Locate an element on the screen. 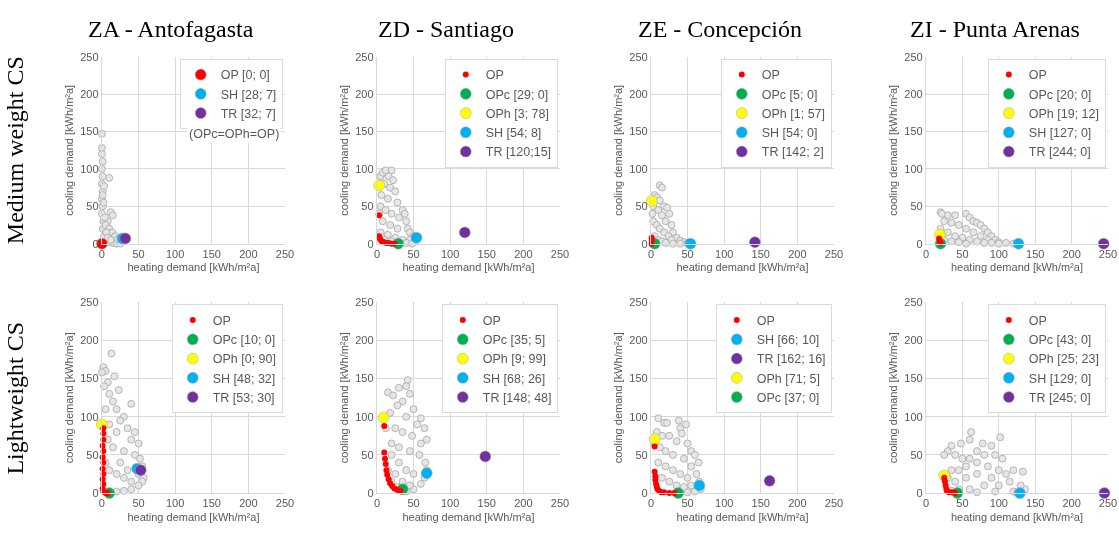 Image resolution: width=1119 pixels, height=546 pixels. text: Lightweight CS is located at coordinates (15, 398).